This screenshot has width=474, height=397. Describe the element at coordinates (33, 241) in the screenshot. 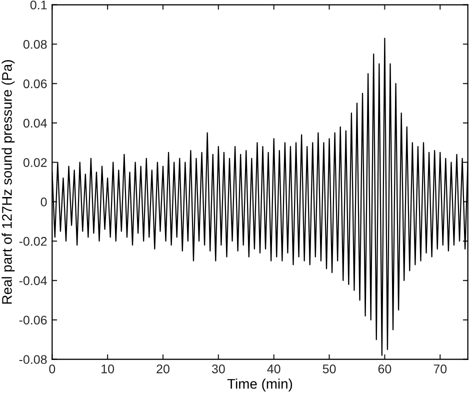

I see `y-tick-label: -0.02` at that location.